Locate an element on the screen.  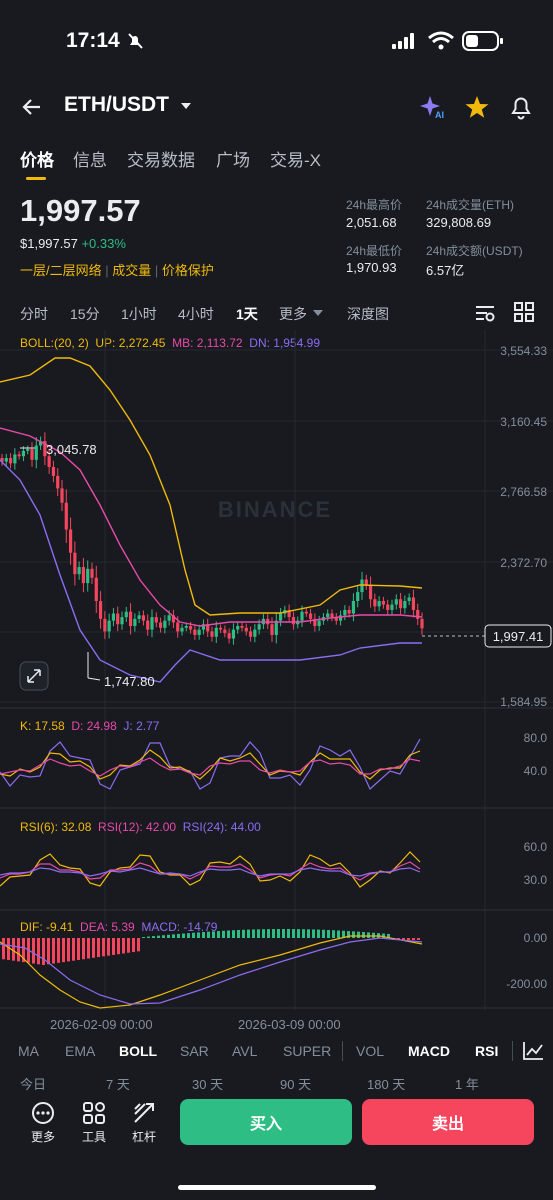
ind-ma: MA is located at coordinates (28, 1051).